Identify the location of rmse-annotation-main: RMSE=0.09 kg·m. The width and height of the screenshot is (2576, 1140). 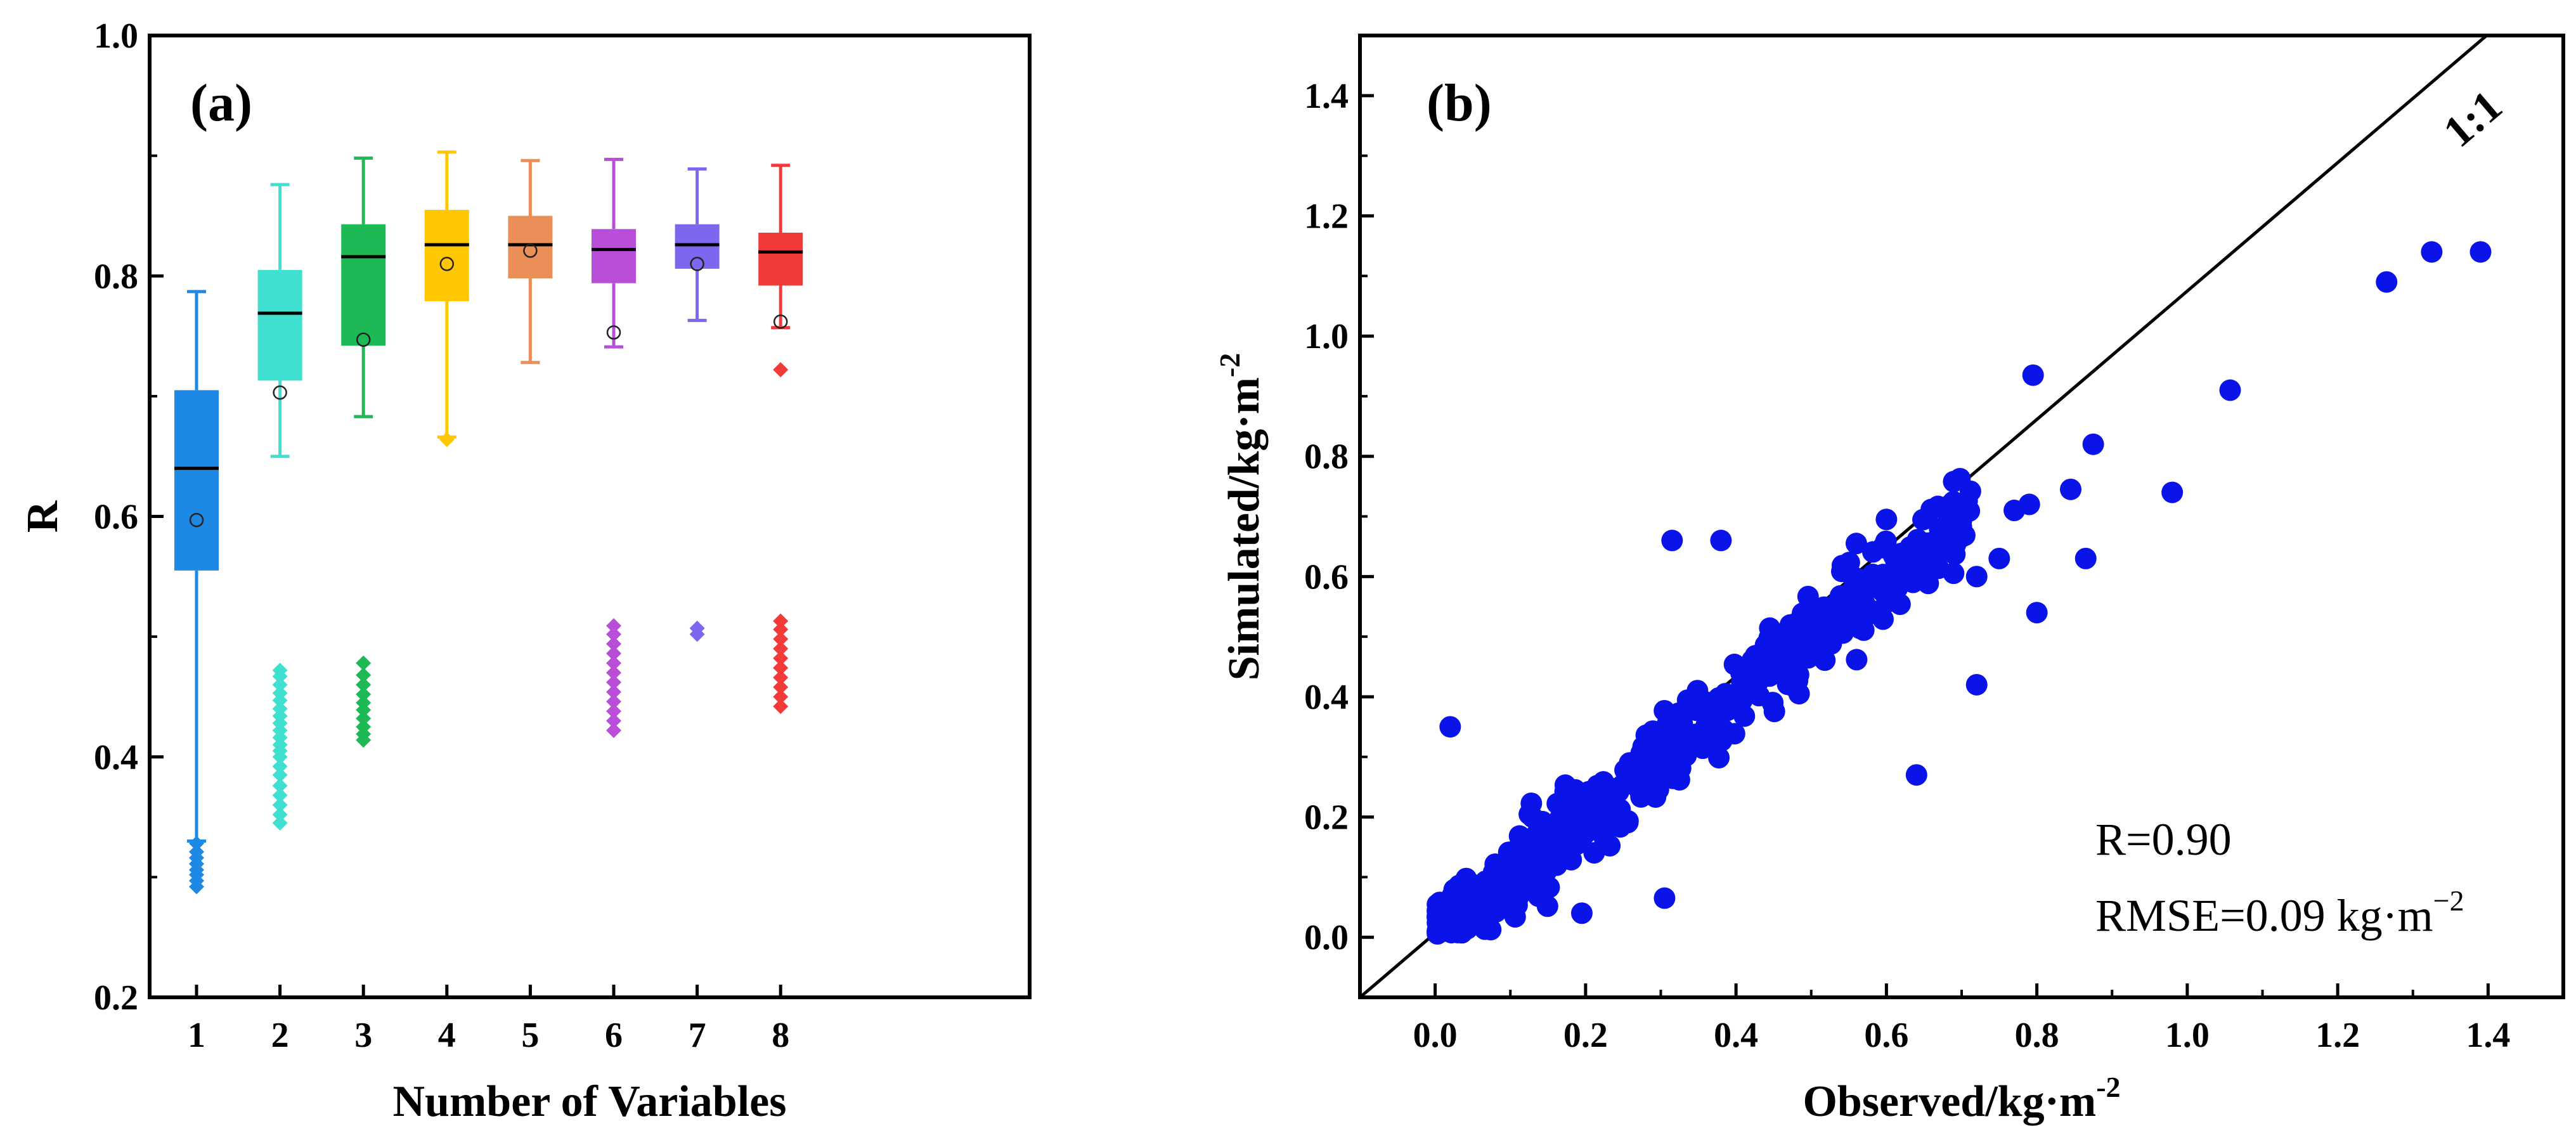
(2264, 916).